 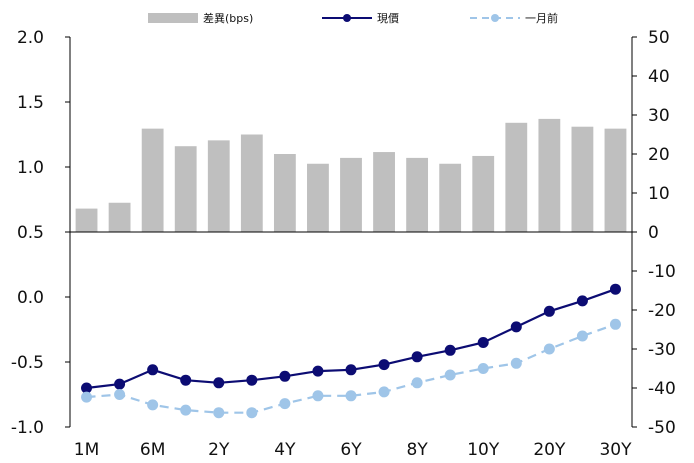 What do you see at coordinates (30, 233) in the screenshot?
I see `left-tick-label: 0.5` at bounding box center [30, 233].